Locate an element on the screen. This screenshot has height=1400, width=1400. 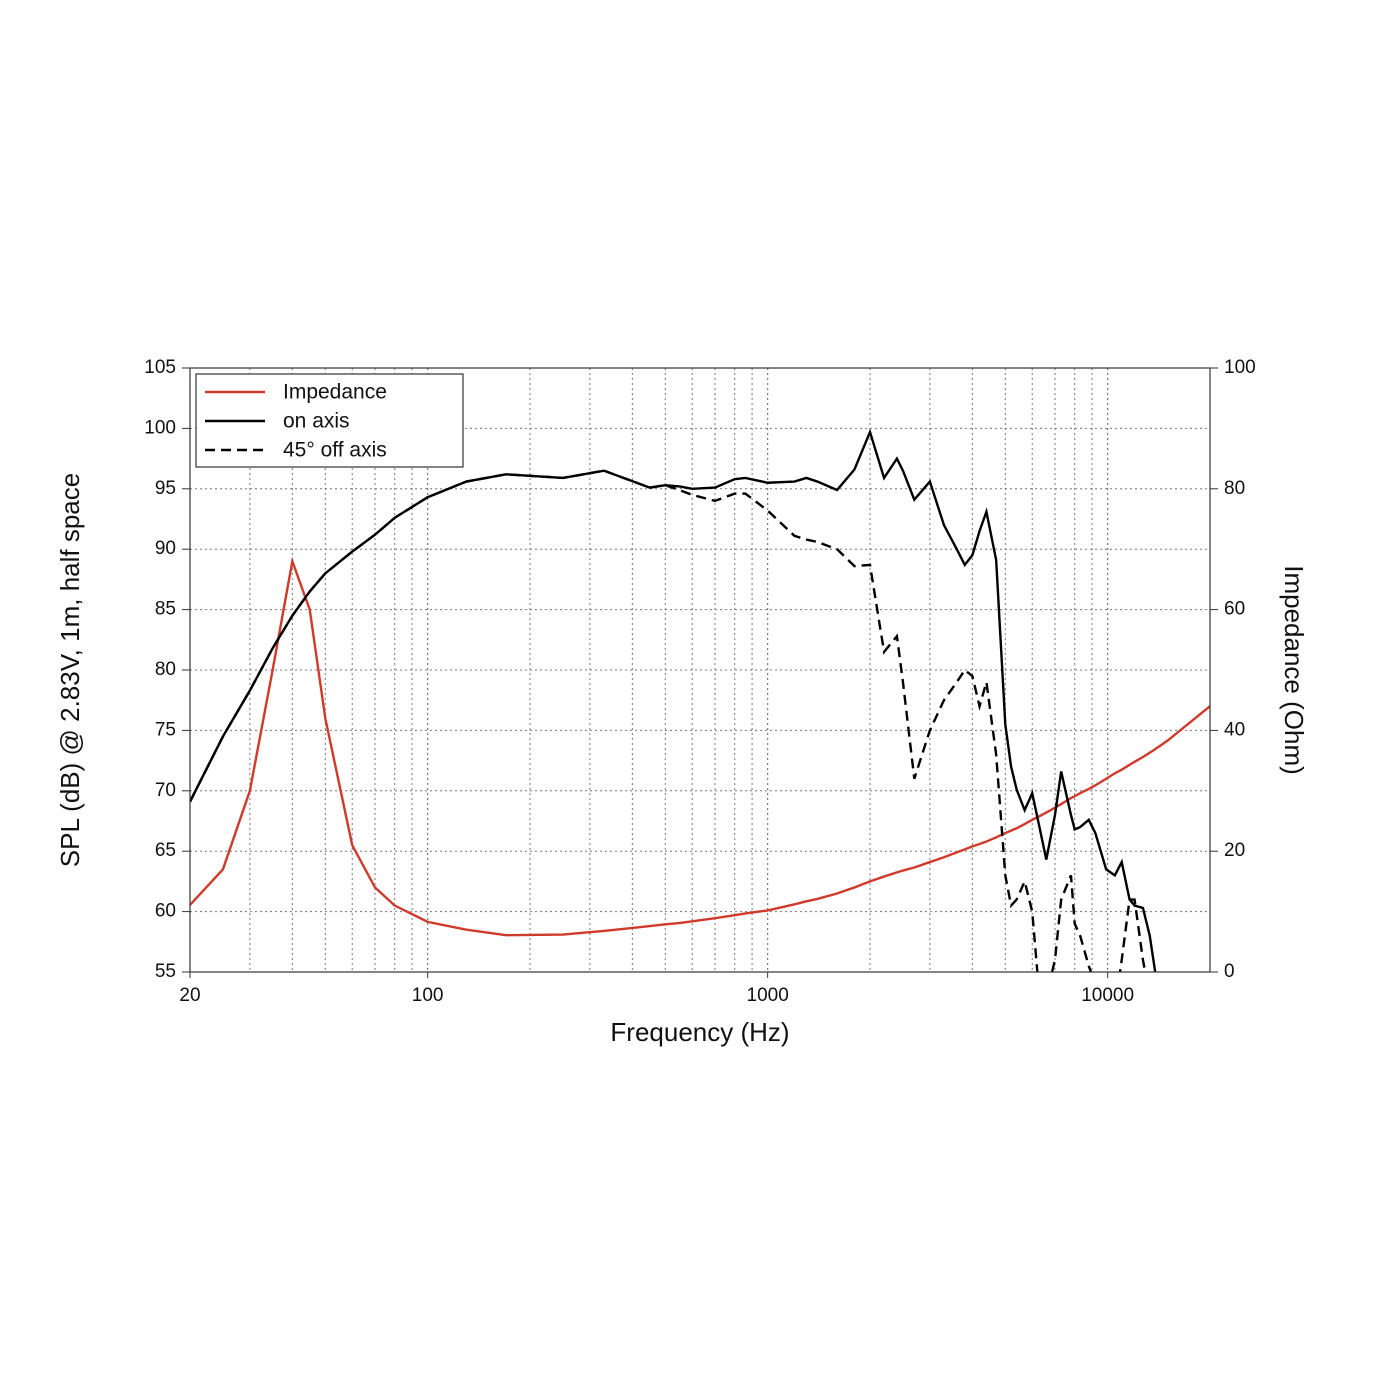
y-tick-label: 95 is located at coordinates (165, 488).